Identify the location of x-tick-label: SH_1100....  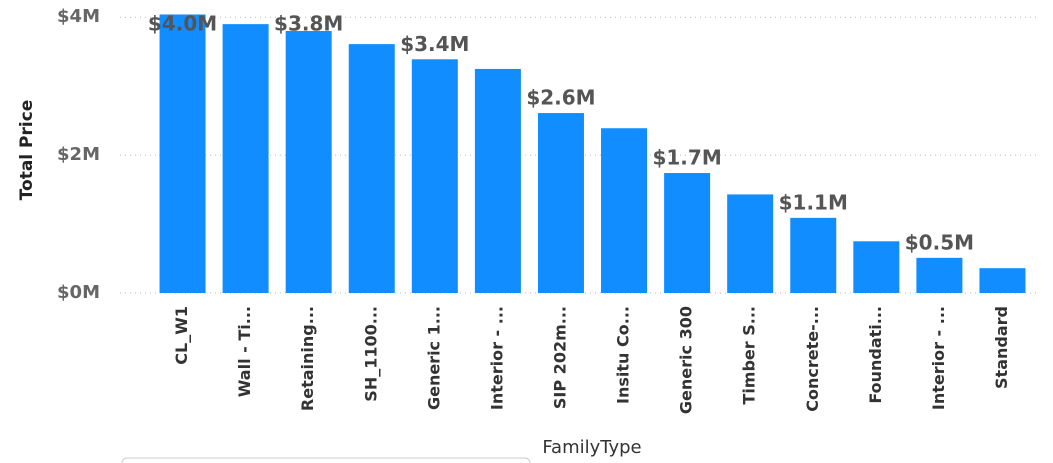
(370, 354).